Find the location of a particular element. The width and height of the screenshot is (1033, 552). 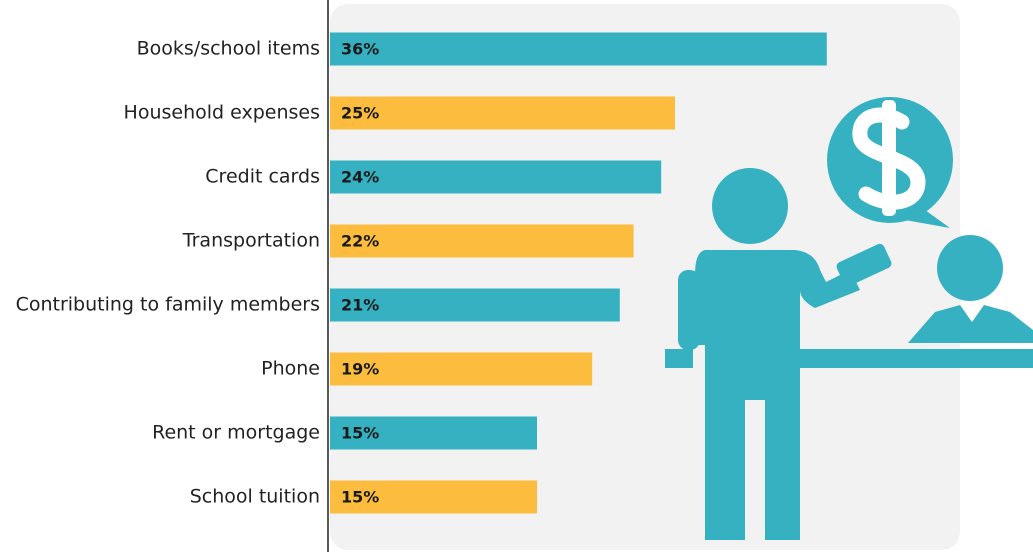

clerk-head is located at coordinates (970, 268).